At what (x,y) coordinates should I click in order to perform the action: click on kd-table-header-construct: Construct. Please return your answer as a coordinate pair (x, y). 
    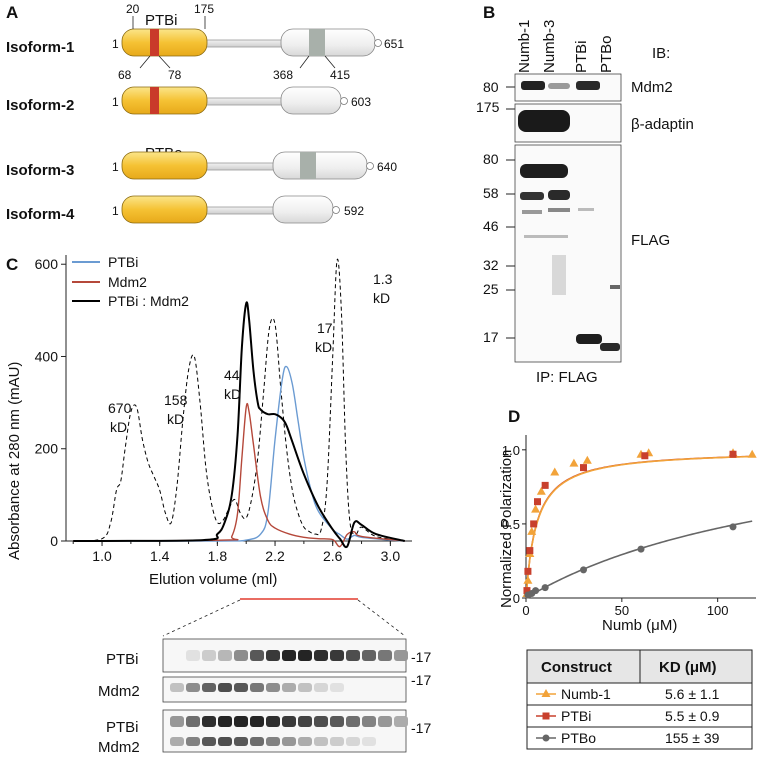
    Looking at the image, I should click on (576, 667).